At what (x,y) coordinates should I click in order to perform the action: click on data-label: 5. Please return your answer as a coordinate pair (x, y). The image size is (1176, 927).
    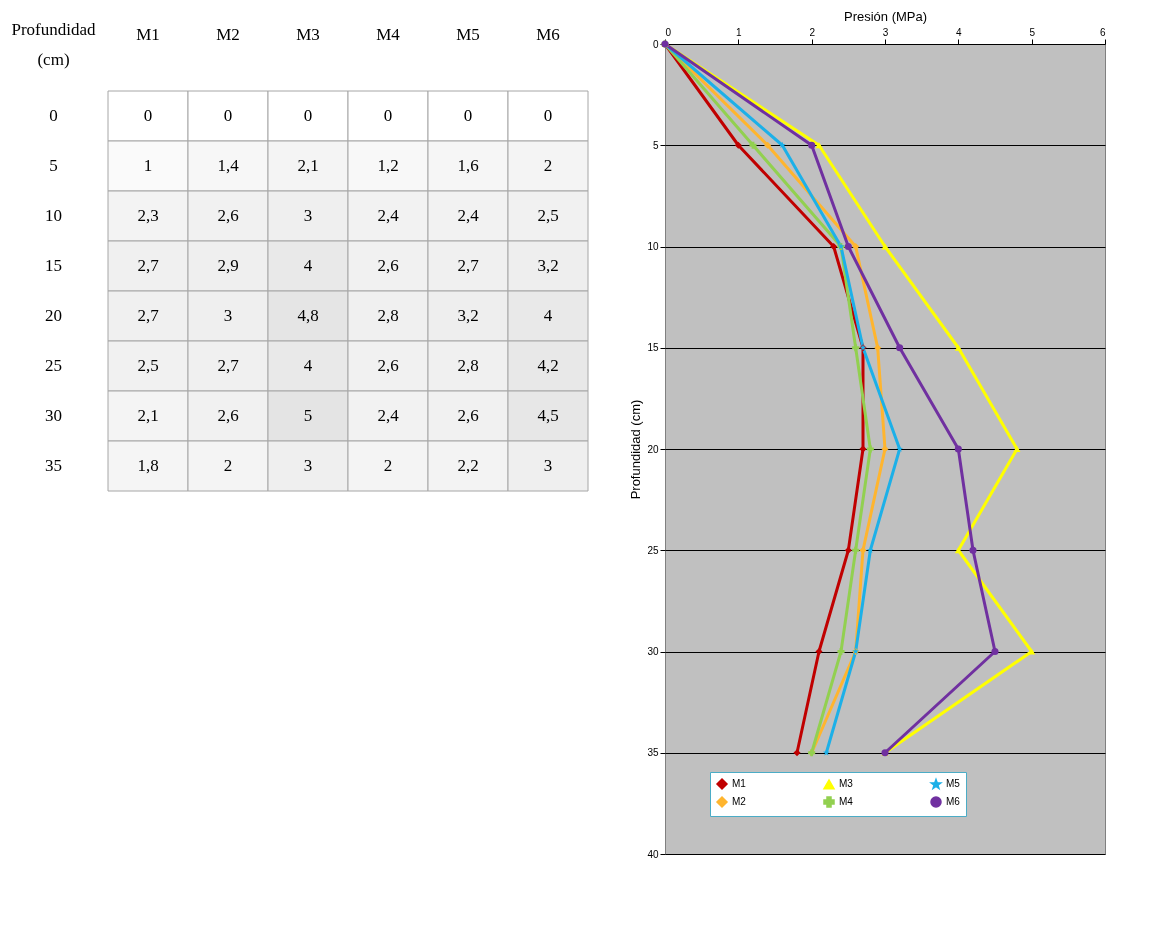
    Looking at the image, I should click on (308, 415).